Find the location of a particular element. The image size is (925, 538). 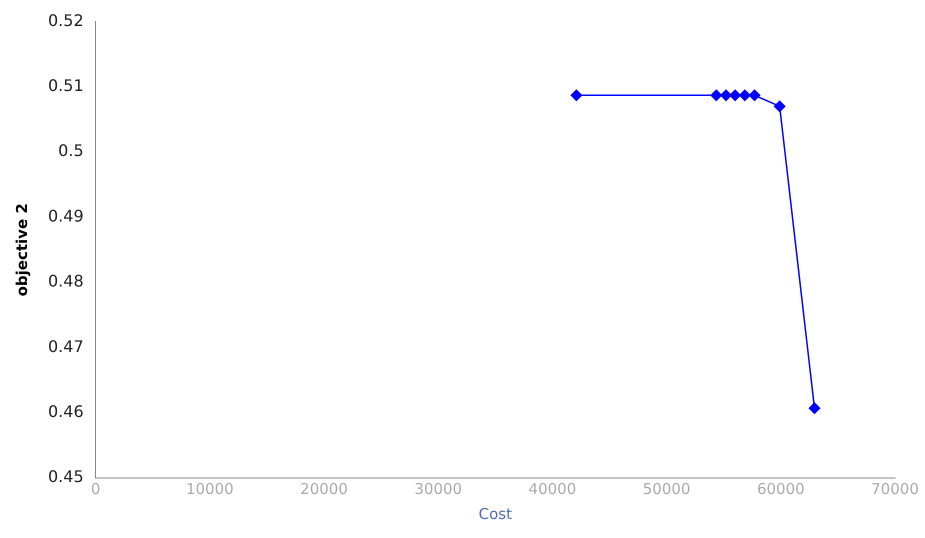

y-tick-label: 0.45 is located at coordinates (66, 476).